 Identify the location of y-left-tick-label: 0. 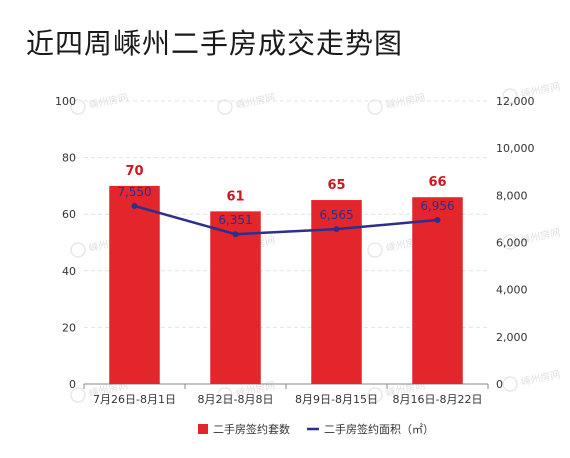
(72, 384).